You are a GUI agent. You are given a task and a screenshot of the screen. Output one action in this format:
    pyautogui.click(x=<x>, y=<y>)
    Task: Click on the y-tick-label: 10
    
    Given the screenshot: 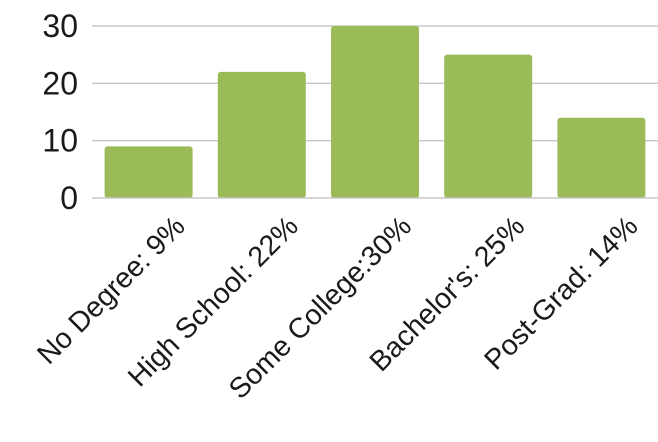 What is the action you would take?
    pyautogui.click(x=60, y=141)
    